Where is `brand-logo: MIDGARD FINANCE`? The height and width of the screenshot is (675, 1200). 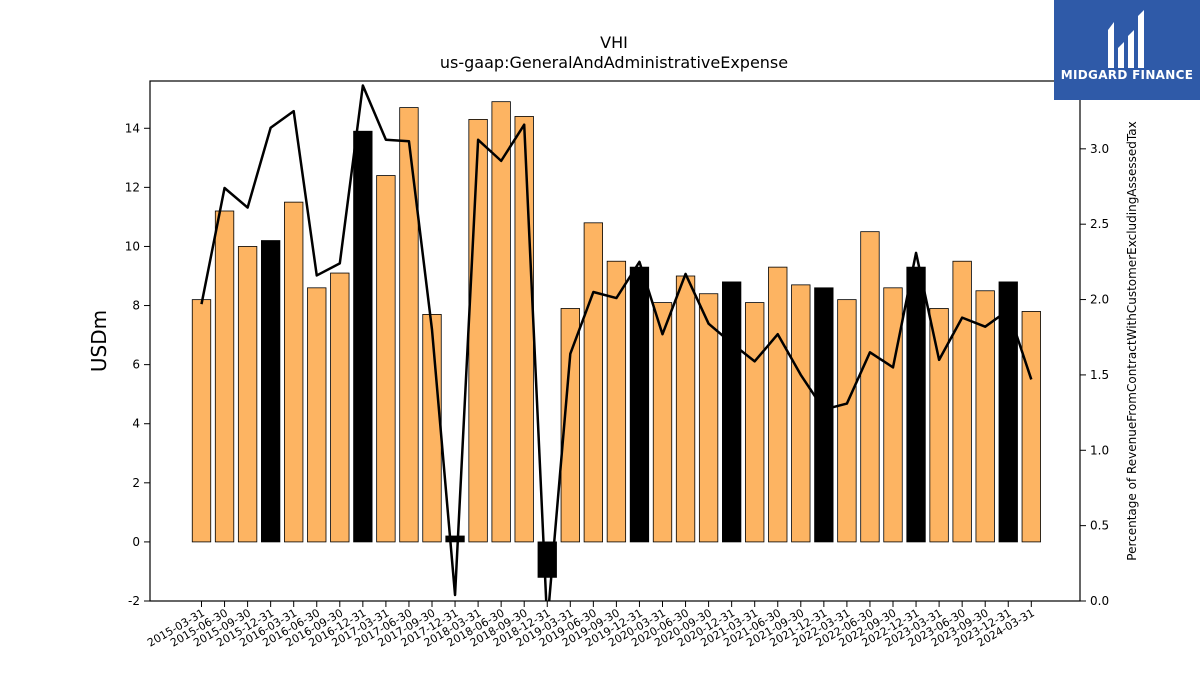 brand-logo: MIDGARD FINANCE is located at coordinates (1127, 50).